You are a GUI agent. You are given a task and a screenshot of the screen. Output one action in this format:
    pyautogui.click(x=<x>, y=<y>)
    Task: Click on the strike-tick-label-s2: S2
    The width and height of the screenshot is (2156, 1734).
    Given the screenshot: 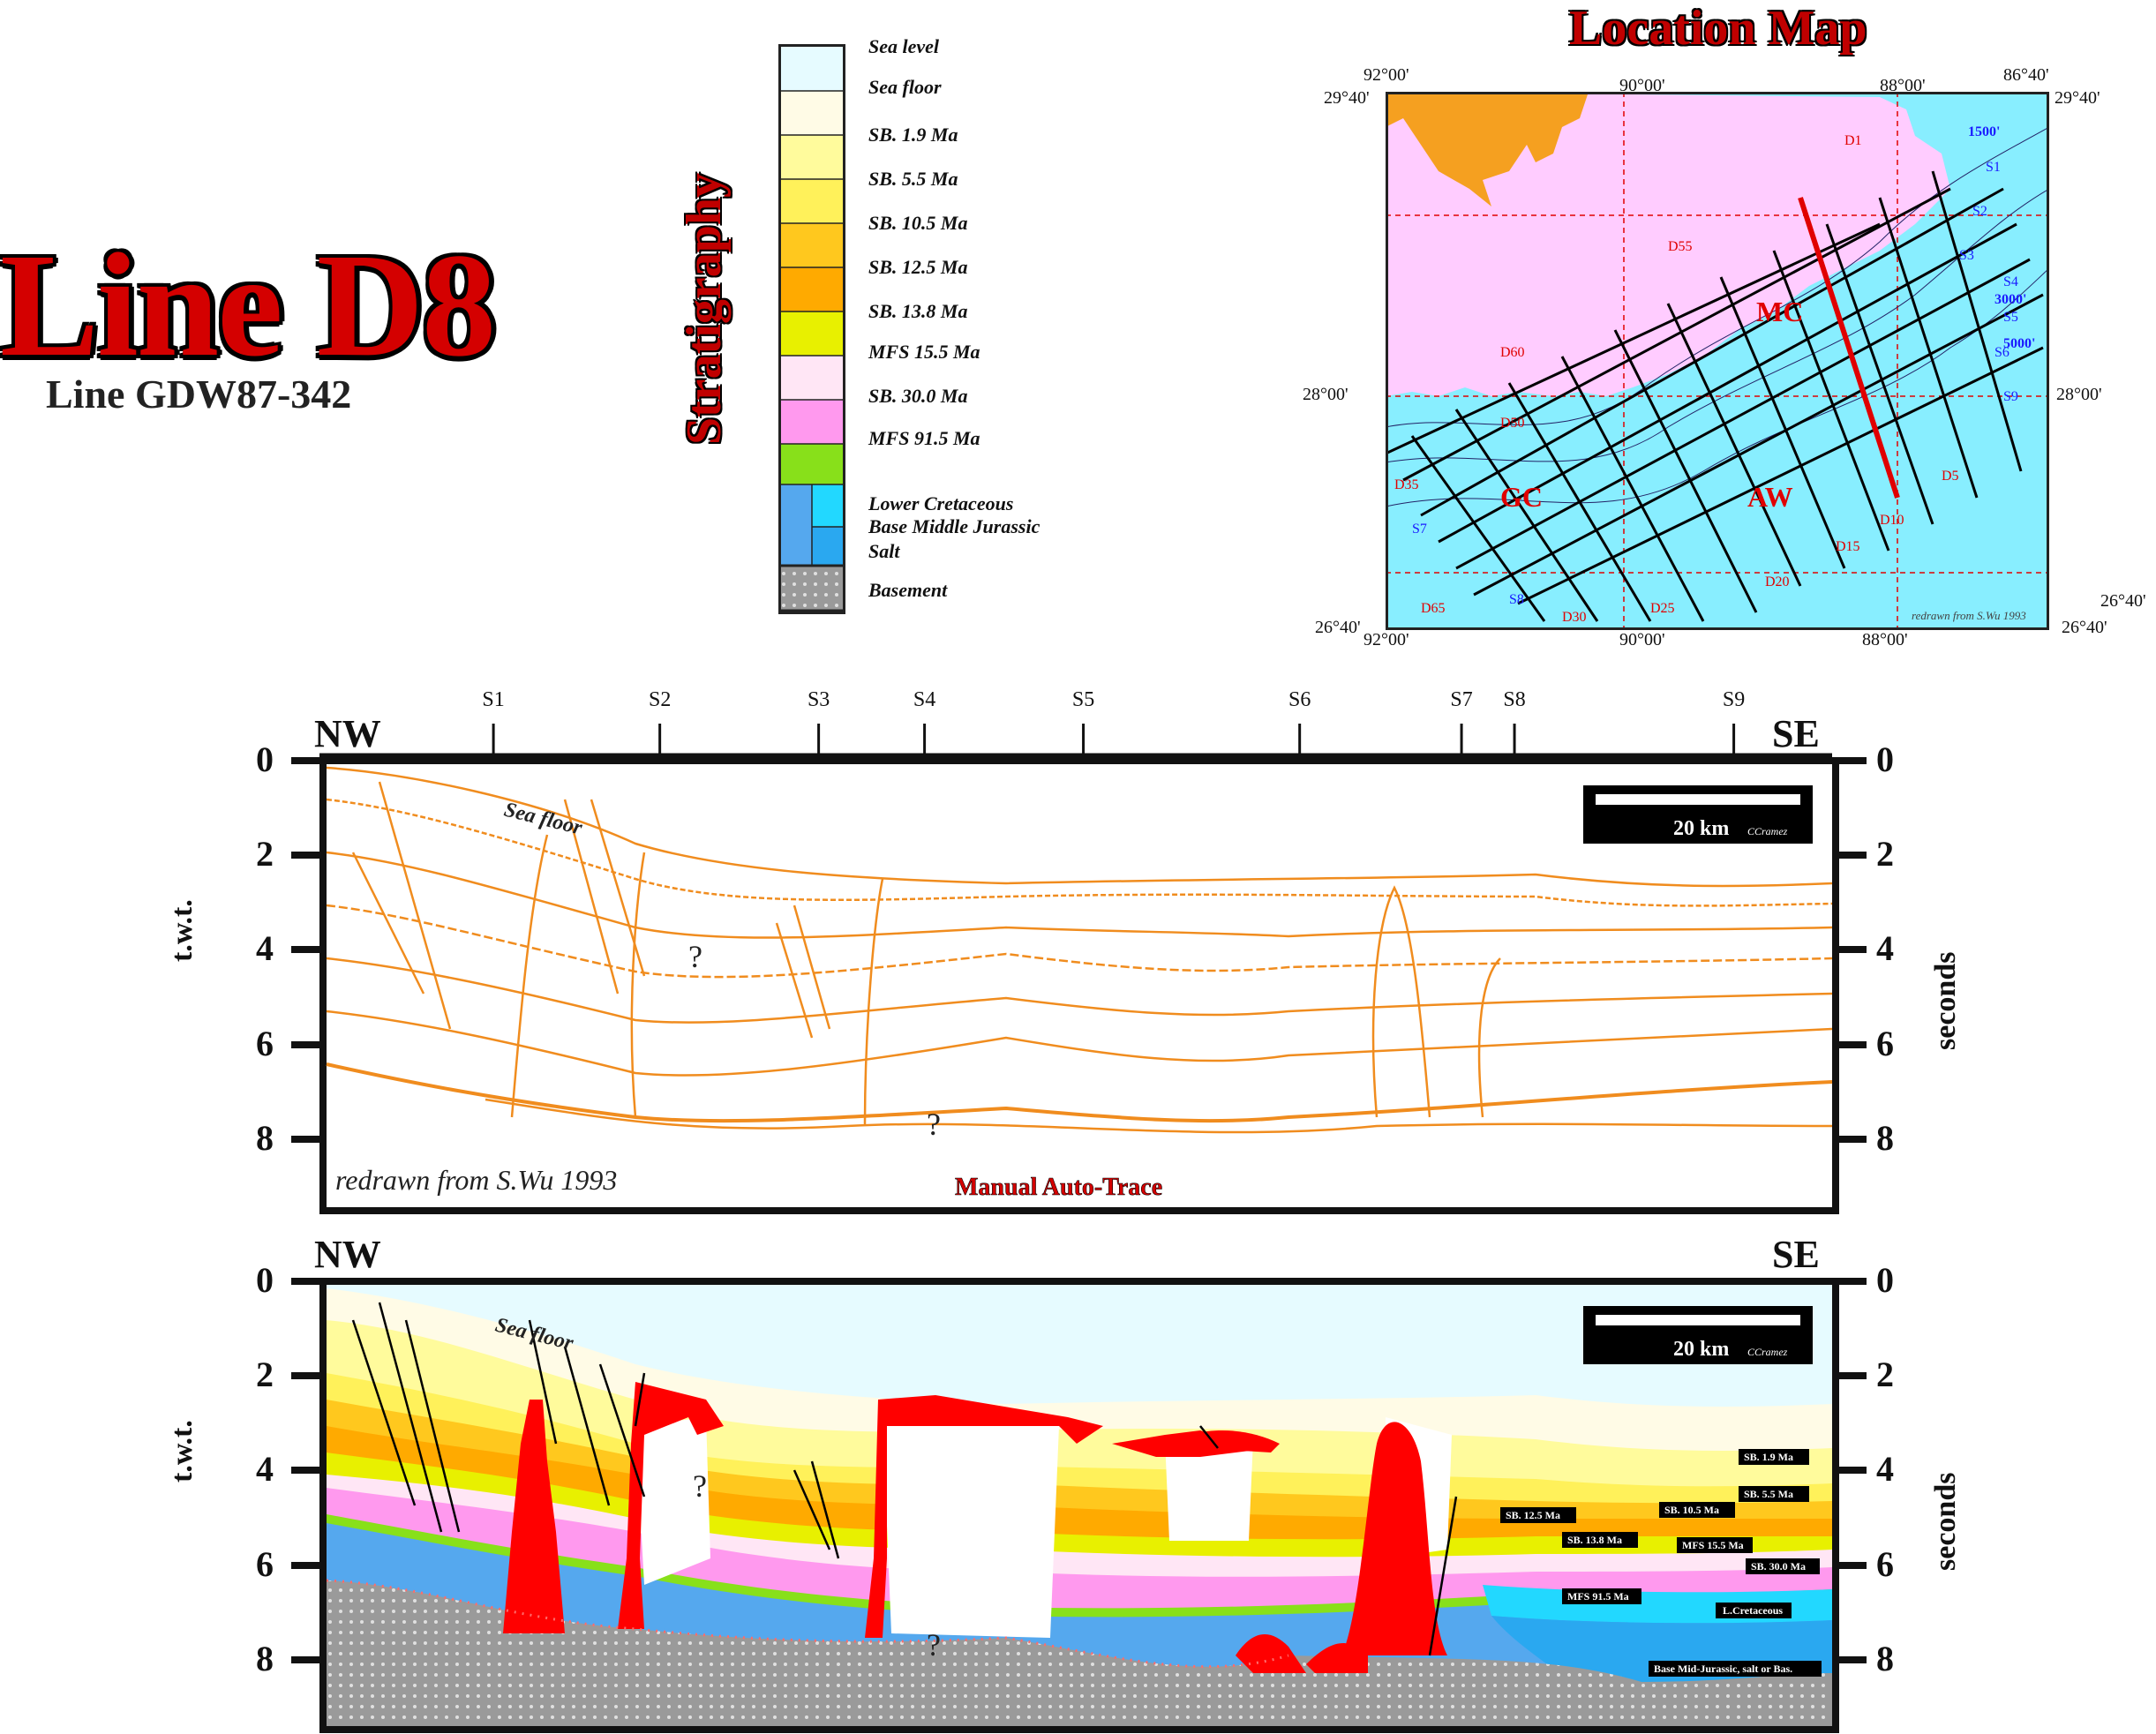 What is the action you would take?
    pyautogui.click(x=660, y=699)
    